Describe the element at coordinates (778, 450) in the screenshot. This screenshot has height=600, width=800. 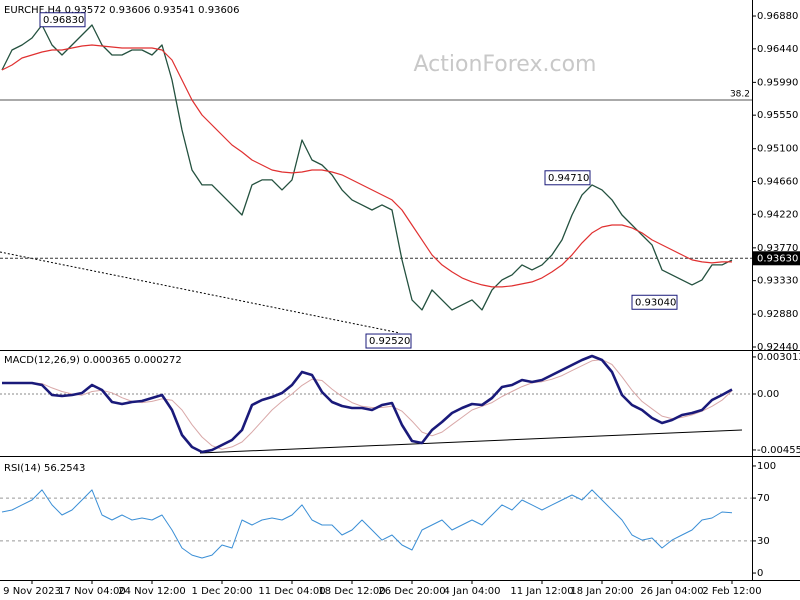
I see `y-tick-label: -0.00455` at that location.